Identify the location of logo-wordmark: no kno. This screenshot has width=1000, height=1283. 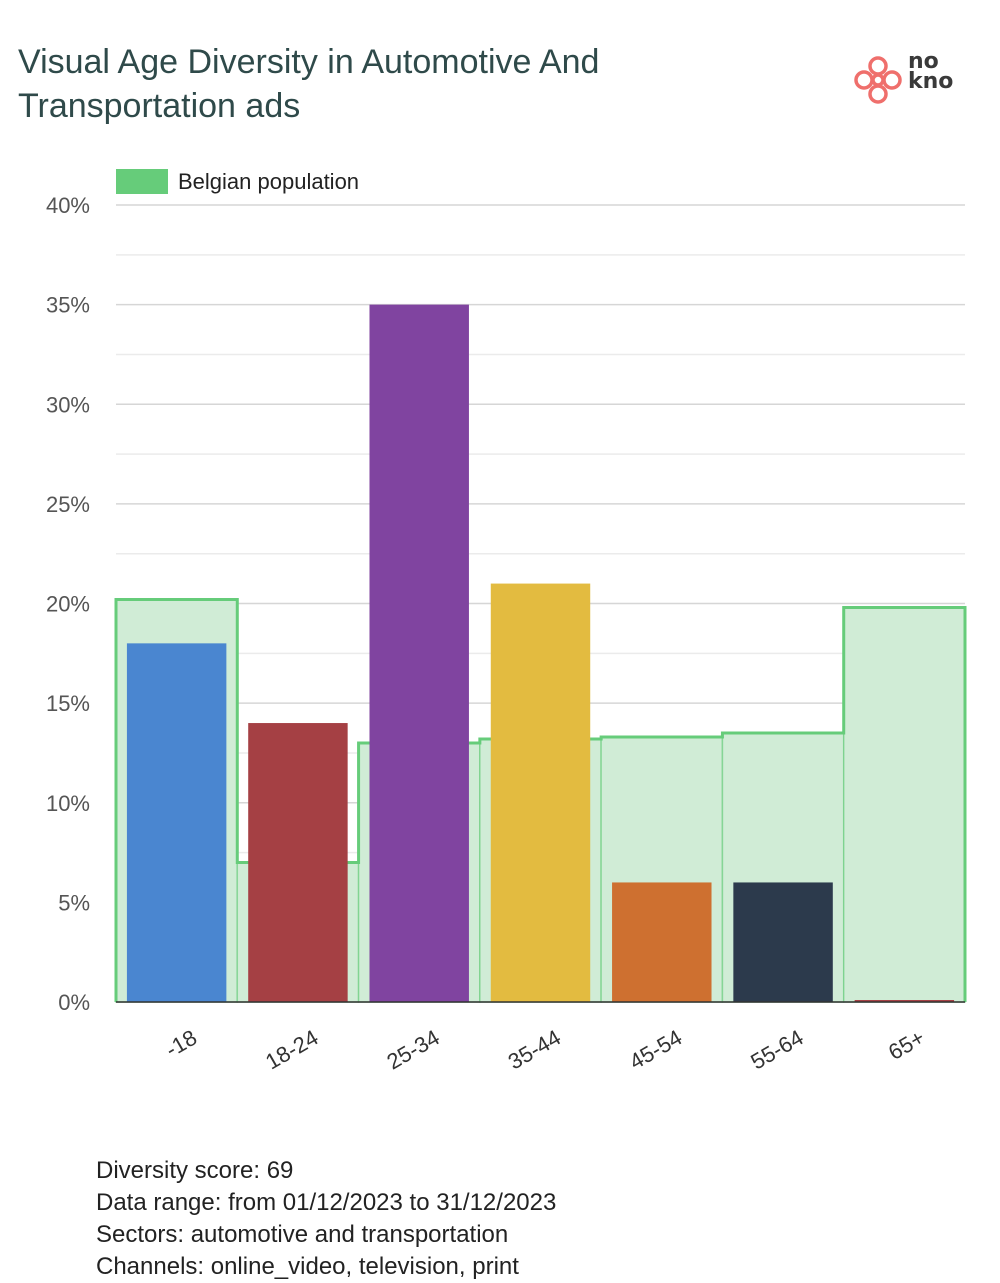
(931, 71).